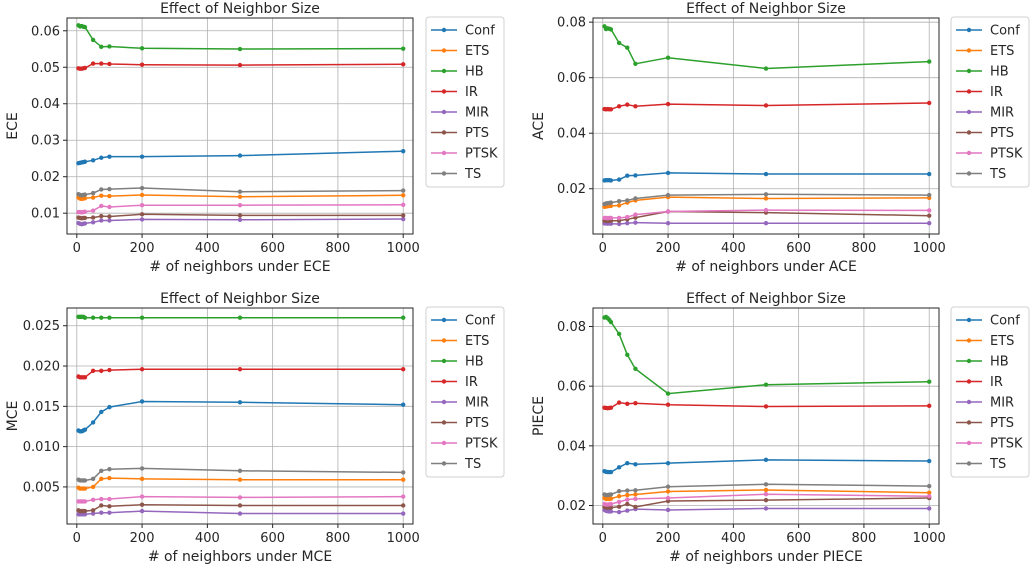  What do you see at coordinates (969, 30) in the screenshot?
I see `chart-2-legend-marker-conf` at bounding box center [969, 30].